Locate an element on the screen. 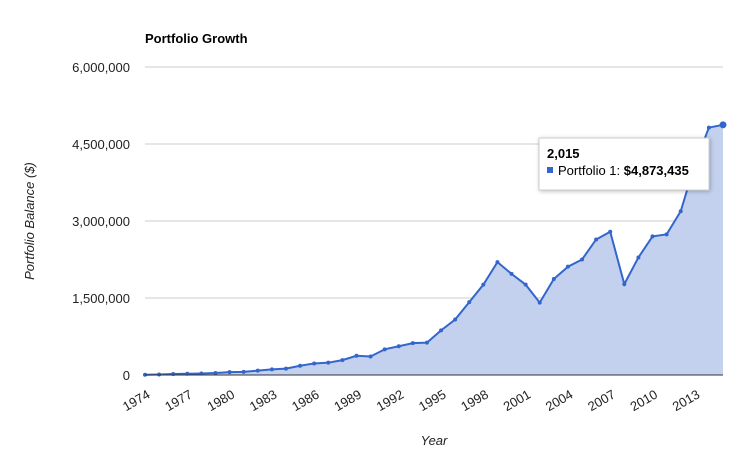  x-tick-label: 1995 is located at coordinates (432, 400).